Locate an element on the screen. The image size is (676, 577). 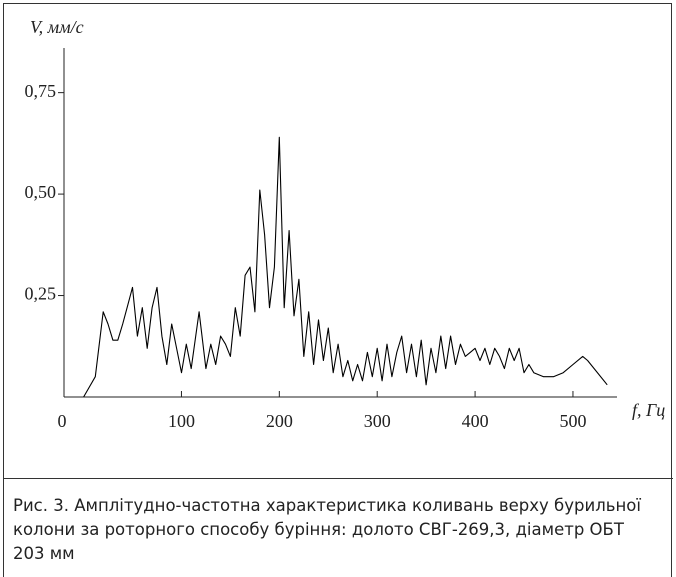
separator is located at coordinates (338, 478).